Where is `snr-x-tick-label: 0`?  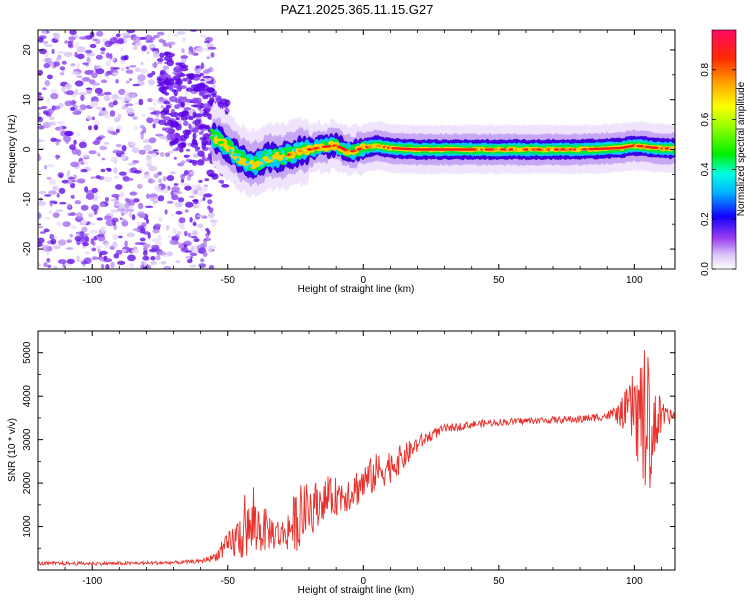
snr-x-tick-label: 0 is located at coordinates (363, 581).